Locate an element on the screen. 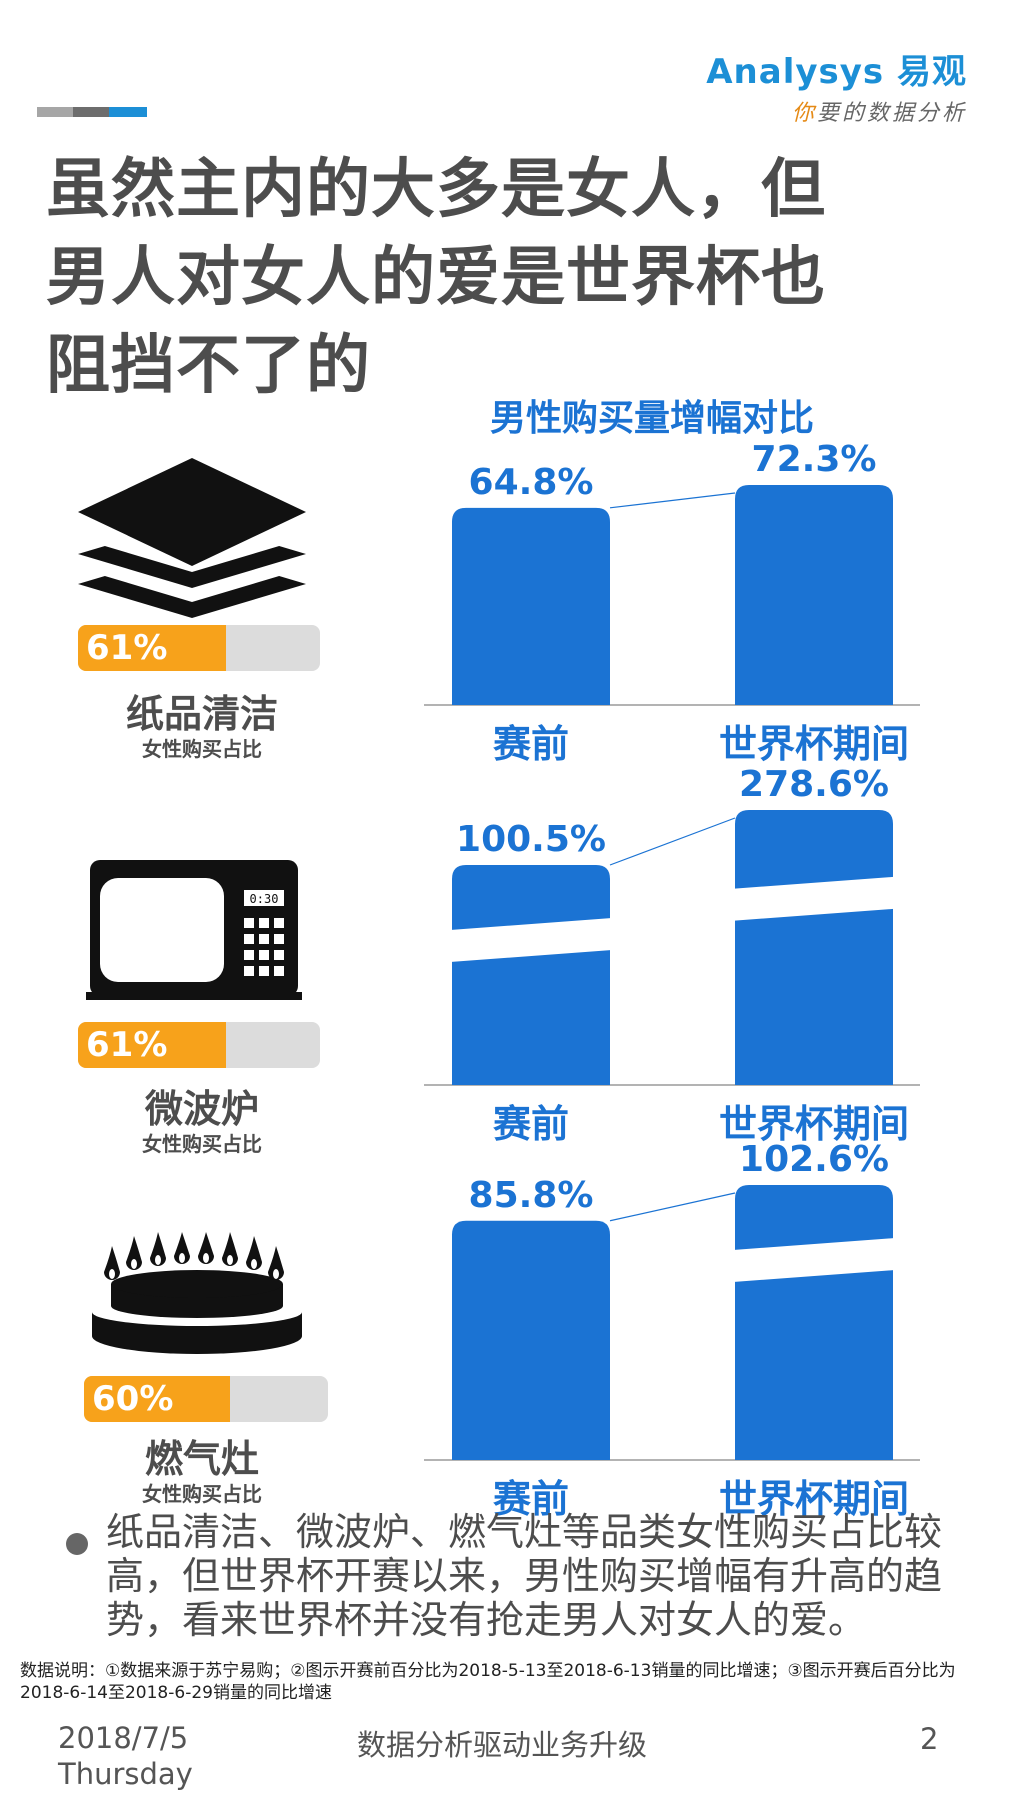  page-title-line-3: 阻挡不了的 is located at coordinates (208, 366).